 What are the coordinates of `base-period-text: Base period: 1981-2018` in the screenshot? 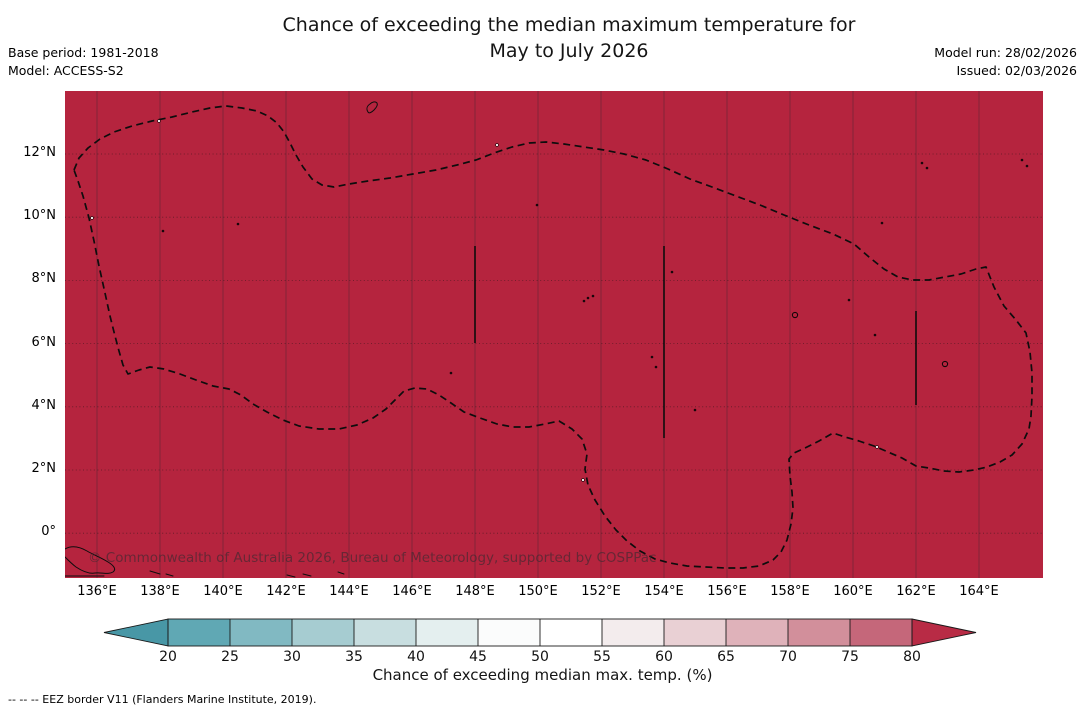 It's located at (83, 52).